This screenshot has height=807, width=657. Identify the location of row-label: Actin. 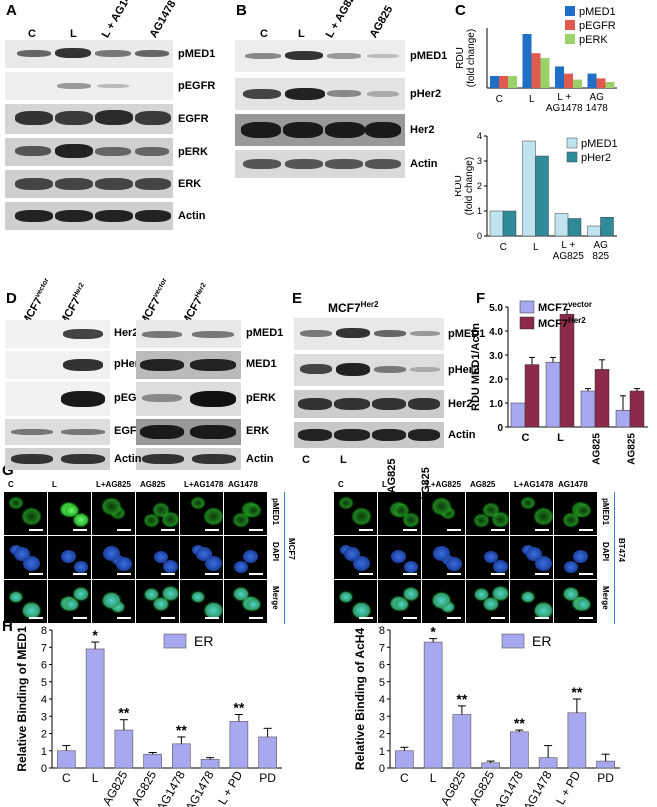
(192, 216).